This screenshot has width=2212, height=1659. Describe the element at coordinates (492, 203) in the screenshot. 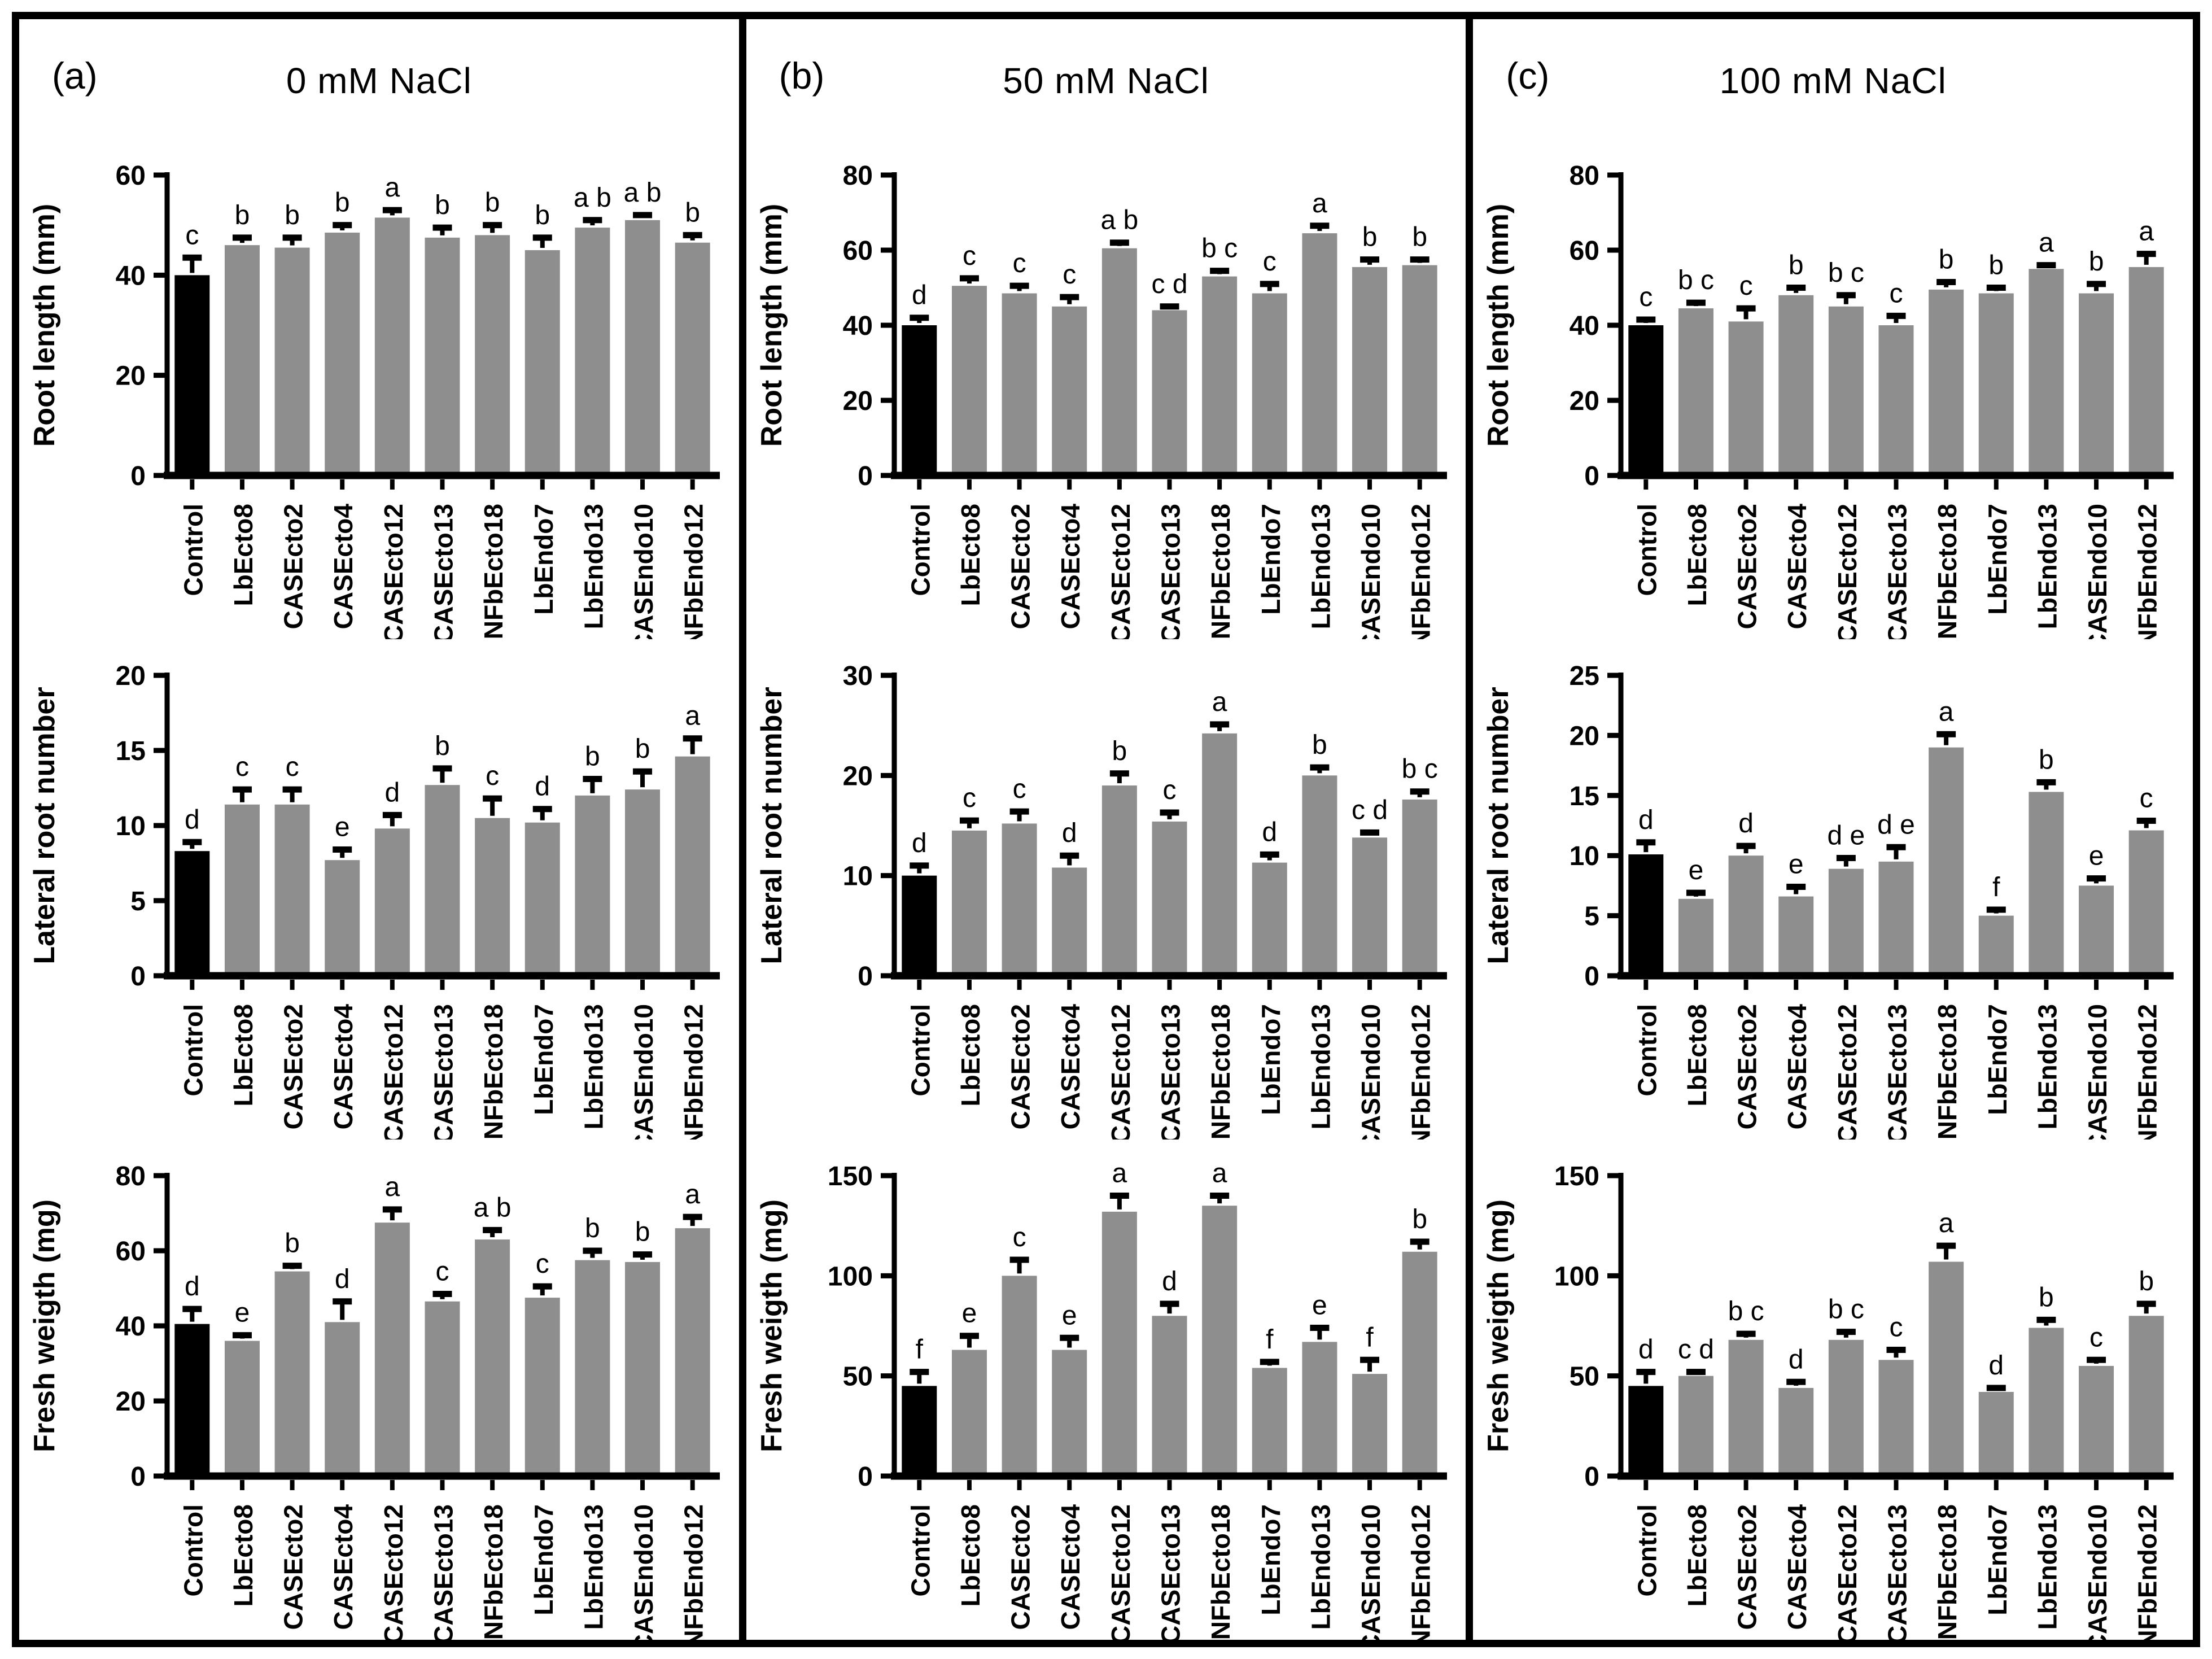

I see `sig-letter-NFbEcto18: b` at that location.